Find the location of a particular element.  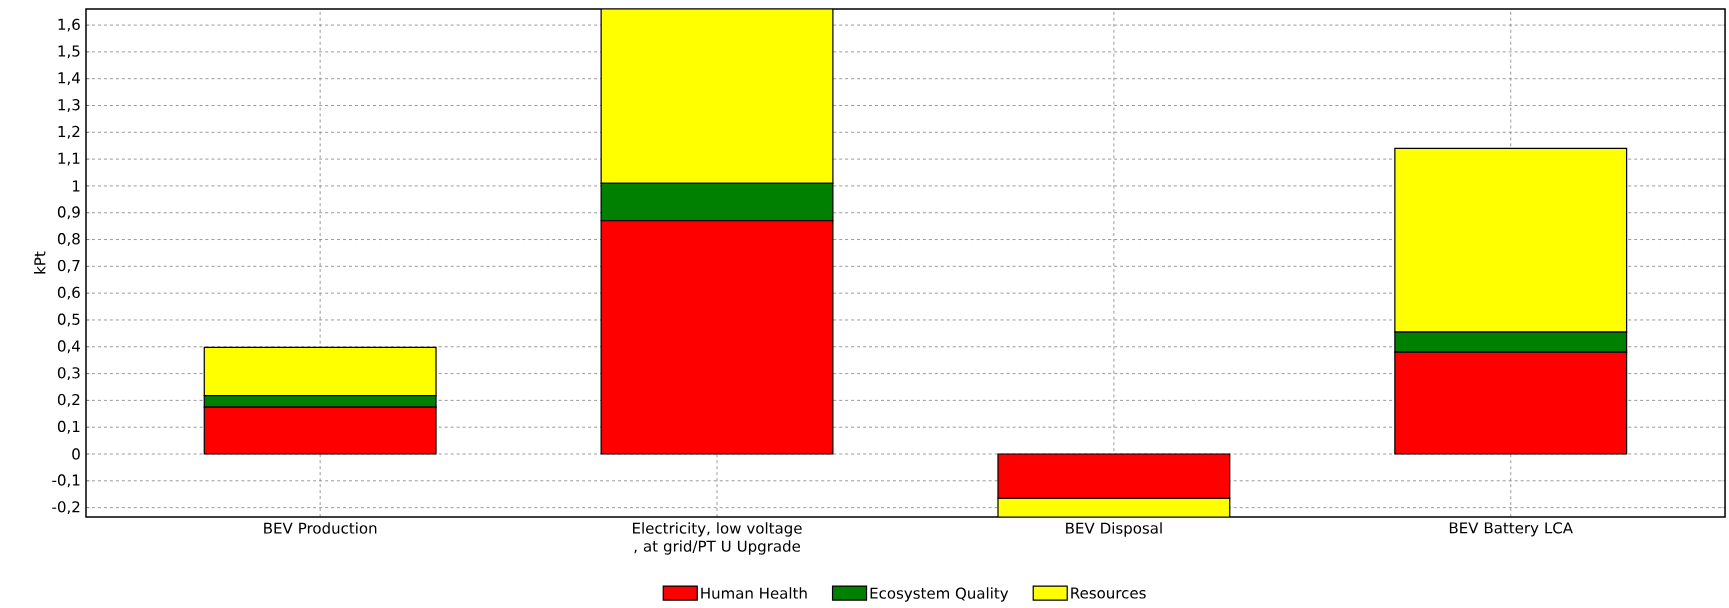

y-tick-label: 0,9 is located at coordinates (68, 213).